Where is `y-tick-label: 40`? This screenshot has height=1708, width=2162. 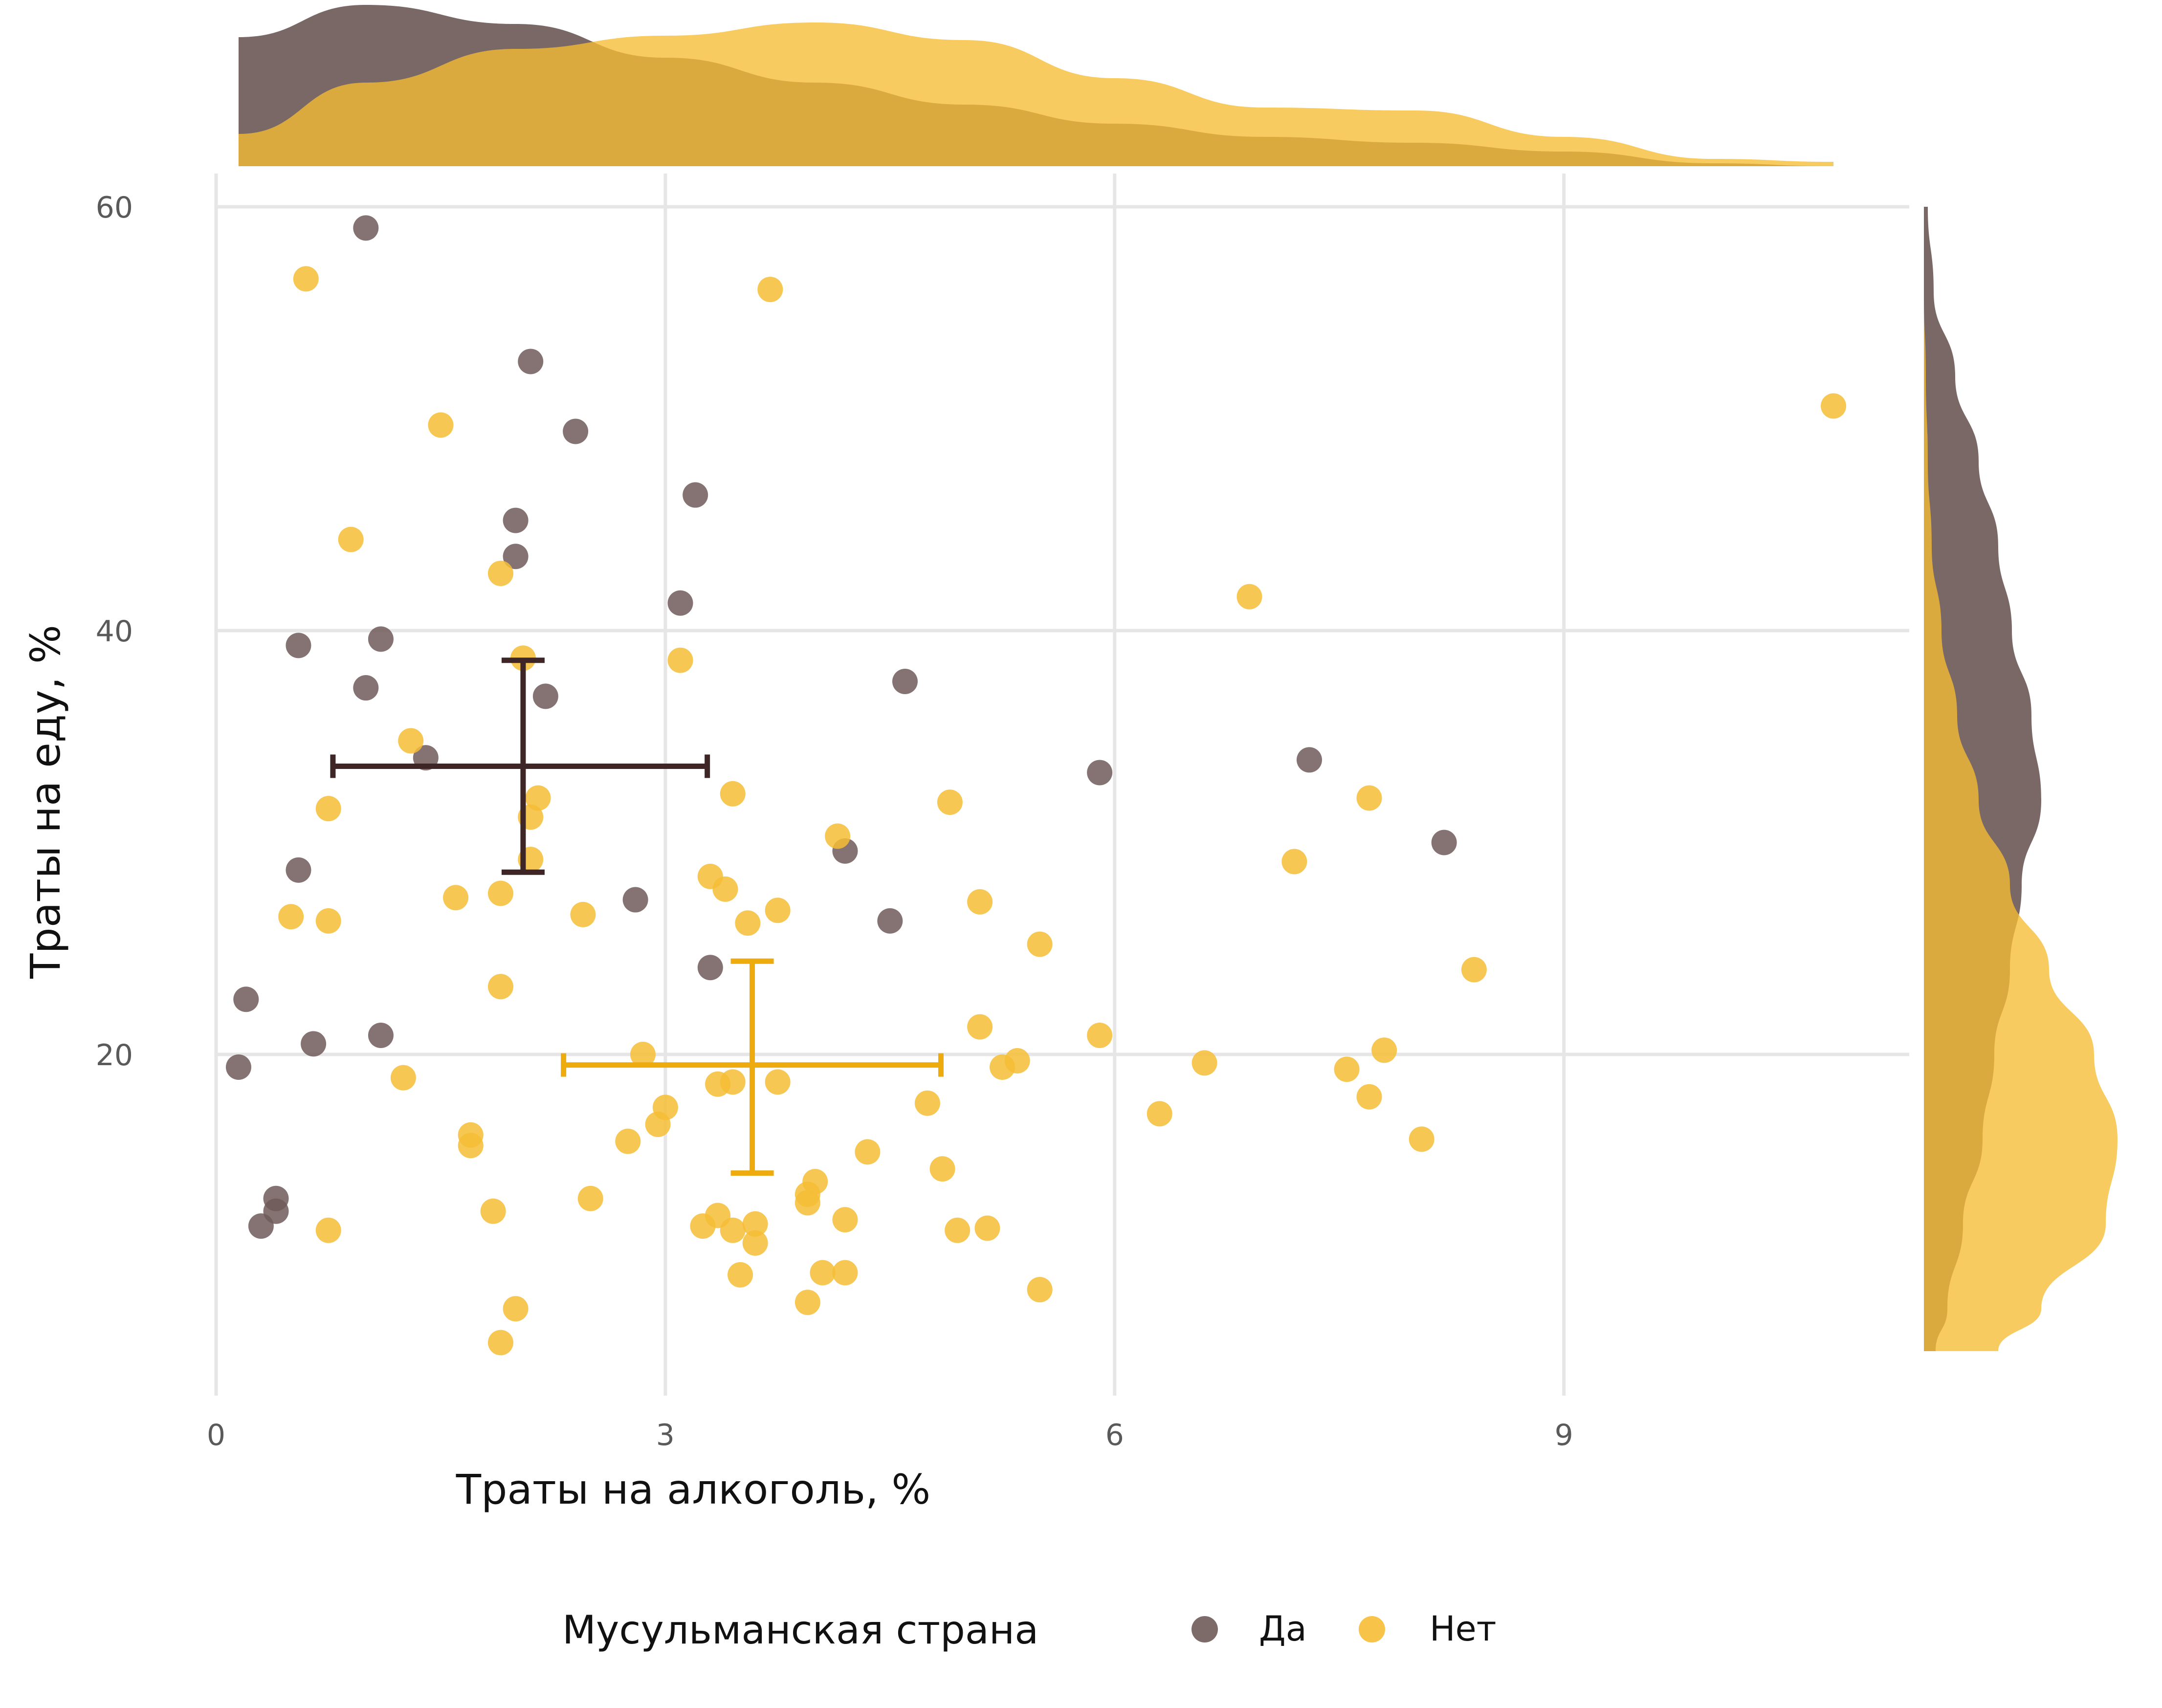
y-tick-label: 40 is located at coordinates (114, 631).